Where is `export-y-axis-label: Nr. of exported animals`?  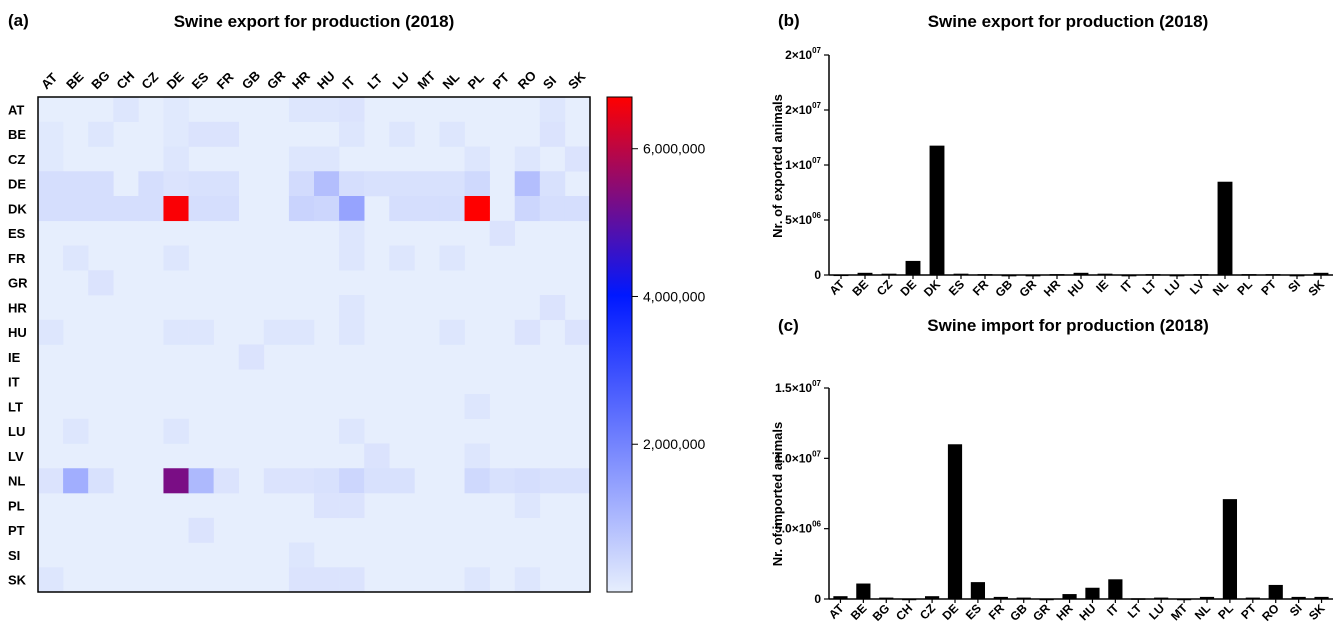
export-y-axis-label: Nr. of exported animals is located at coordinates (777, 166).